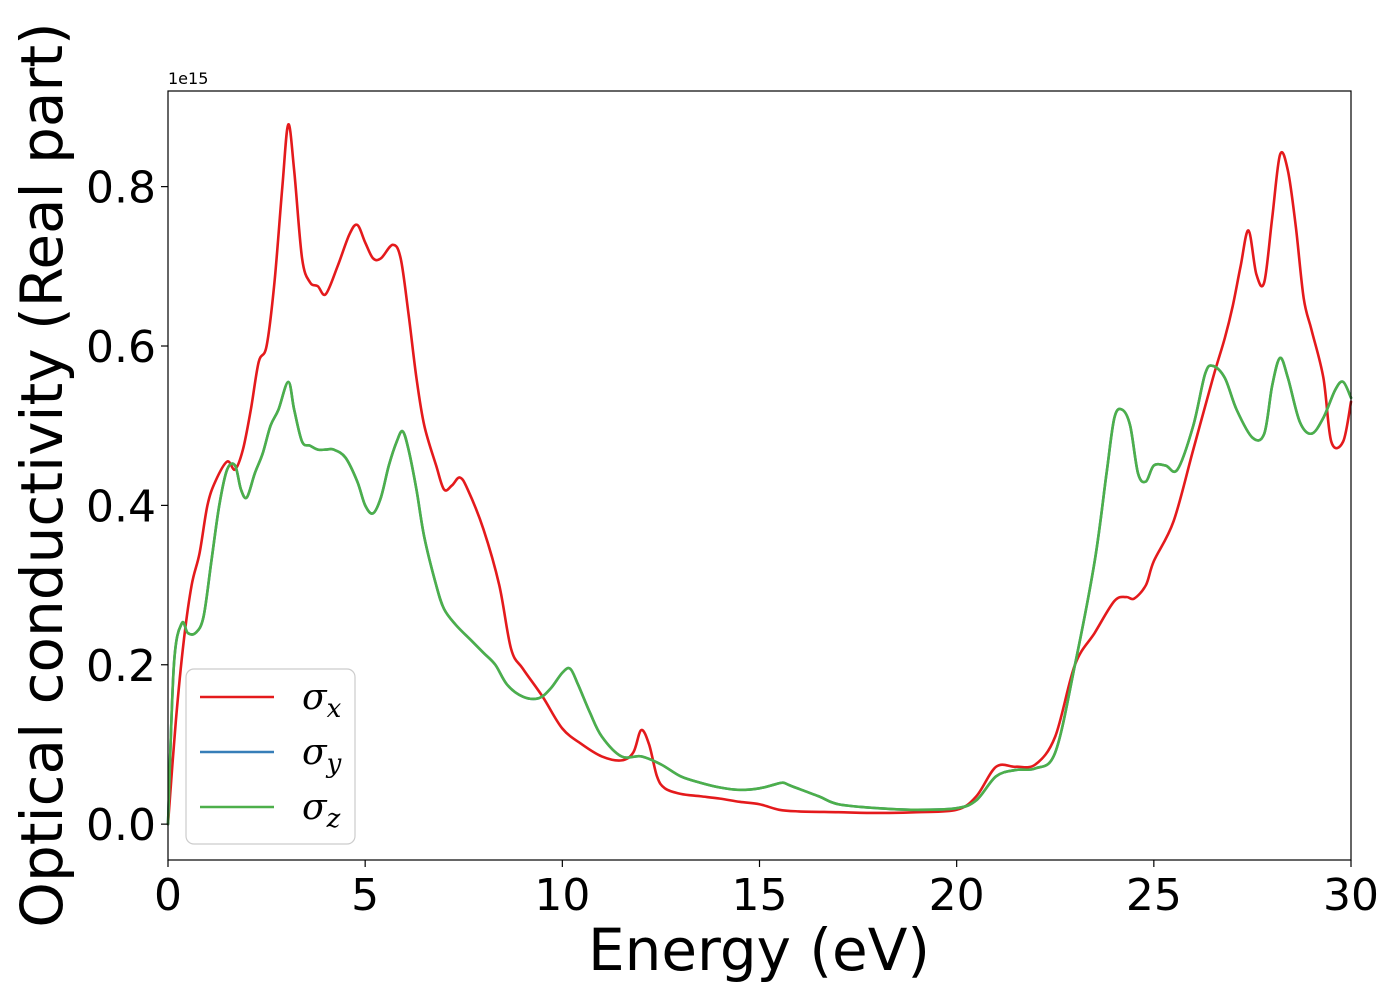 Image resolution: width=1400 pixels, height=1000 pixels. What do you see at coordinates (42, 474) in the screenshot?
I see `y-axis-title: Optical conductivity (Real part)` at bounding box center [42, 474].